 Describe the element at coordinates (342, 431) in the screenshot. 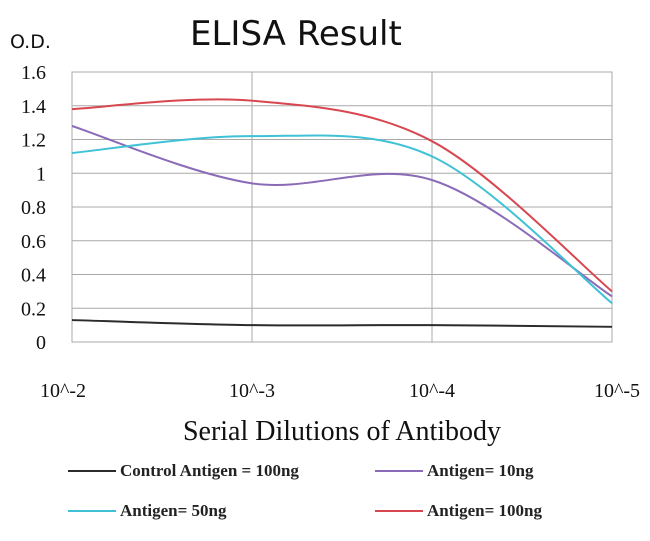

I see `x-axis-label: Serial Dilutions of Antibody` at that location.